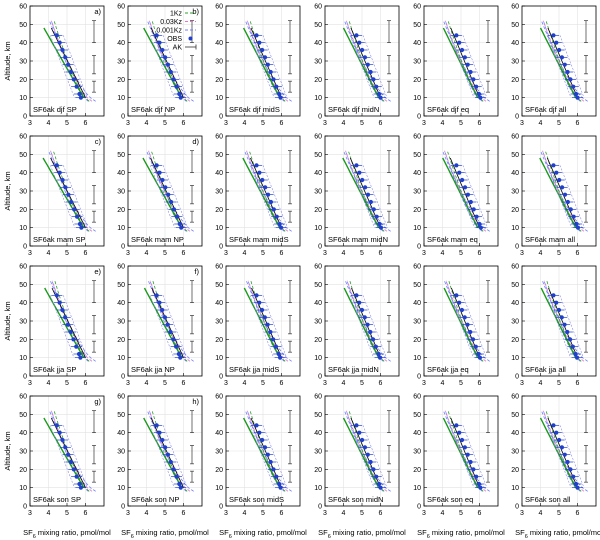  What do you see at coordinates (195, 401) in the screenshot?
I see `panel-letter: h)` at bounding box center [195, 401].